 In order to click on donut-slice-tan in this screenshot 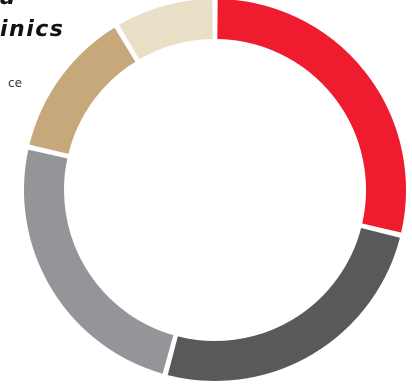, I will do `click(83, 90)`.